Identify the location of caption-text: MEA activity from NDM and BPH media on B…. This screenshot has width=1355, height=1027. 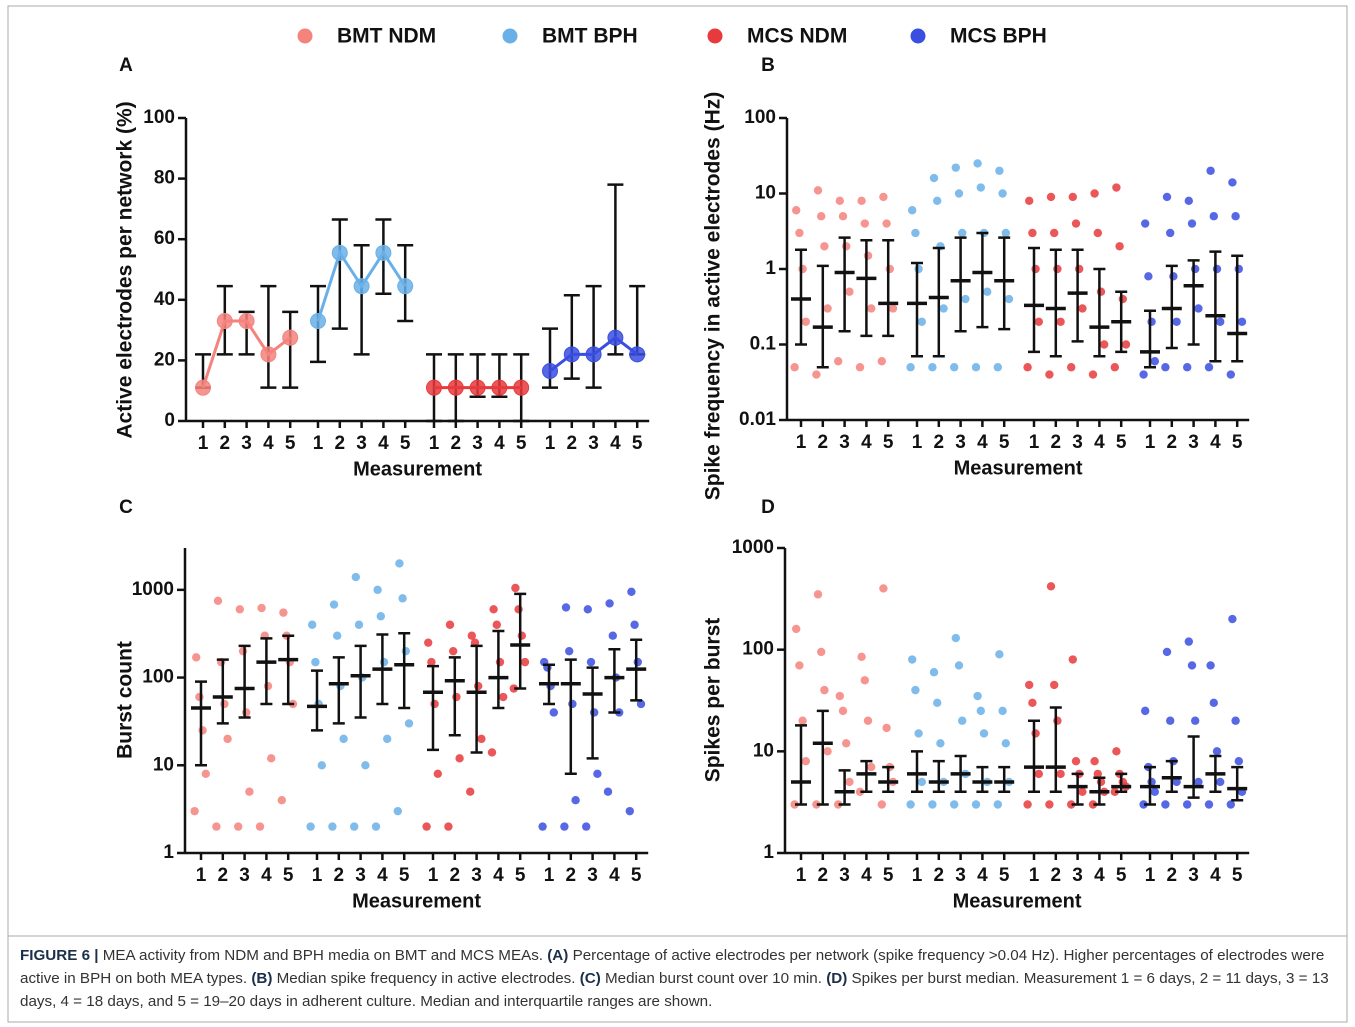
(323, 955).